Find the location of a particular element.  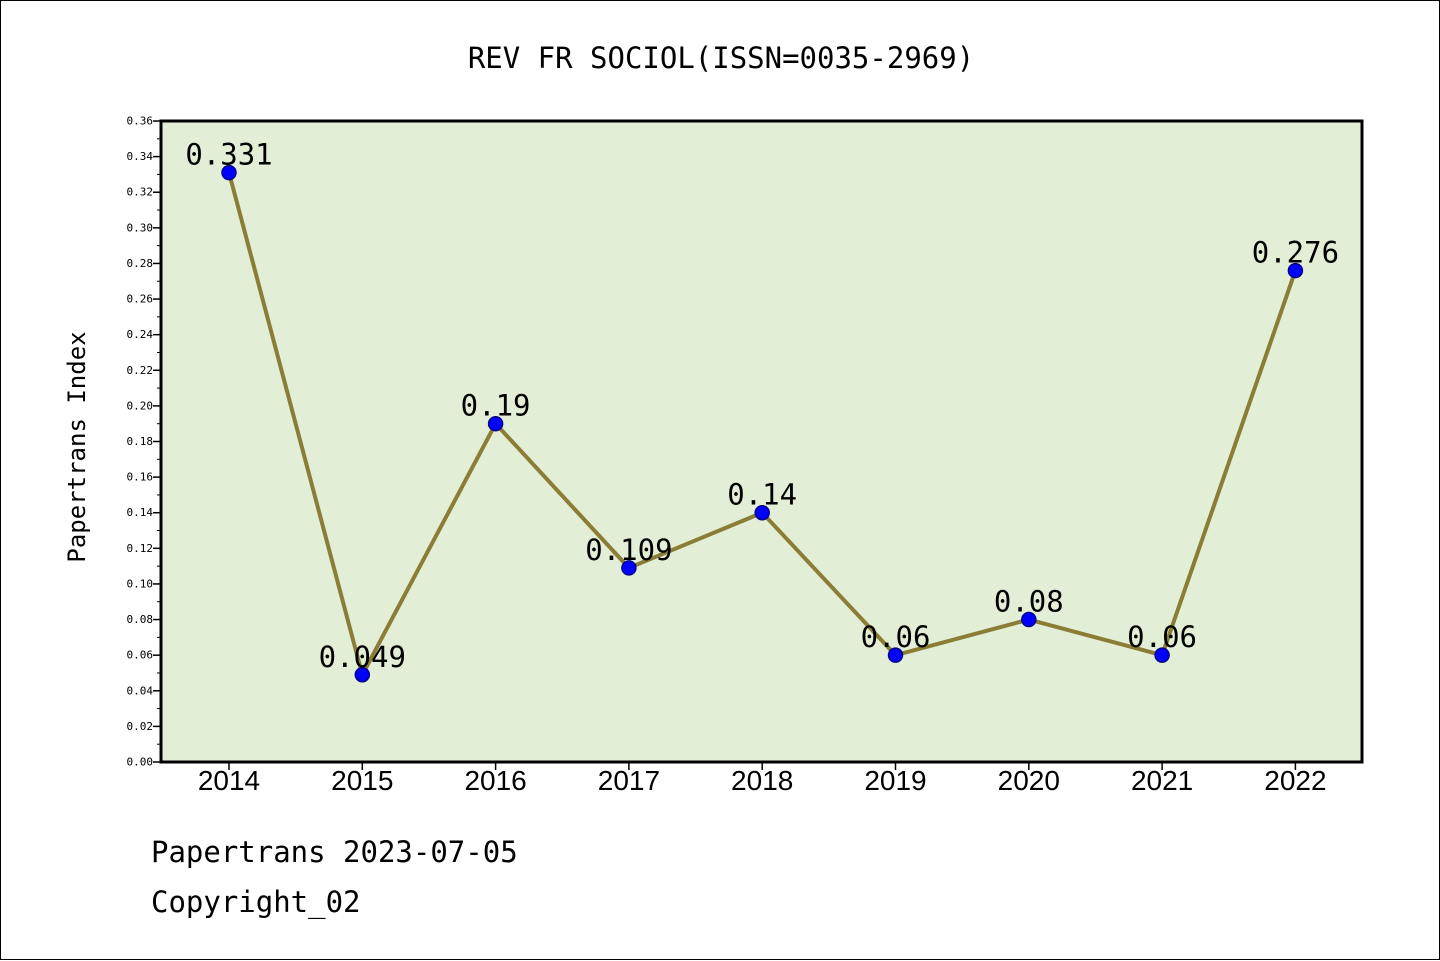

footer-copyright: Copyright_02 is located at coordinates (256, 902).